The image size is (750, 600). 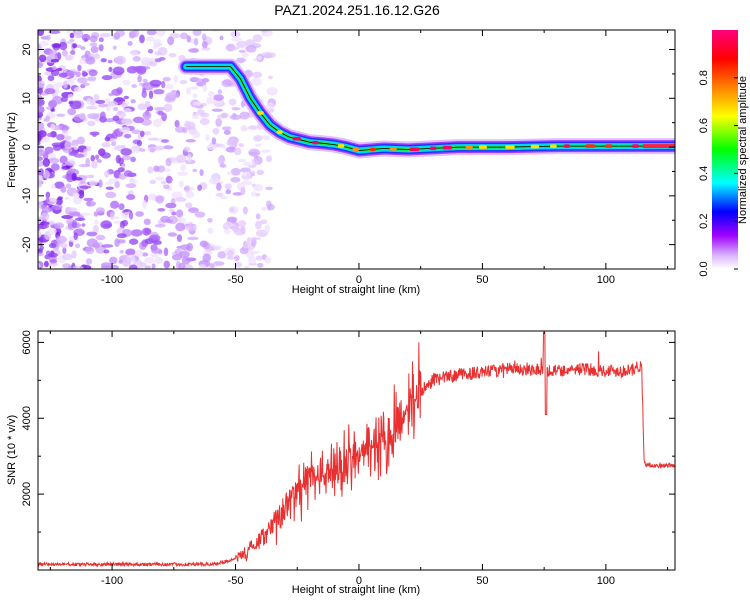 What do you see at coordinates (359, 581) in the screenshot?
I see `x-tick-label: 0` at bounding box center [359, 581].